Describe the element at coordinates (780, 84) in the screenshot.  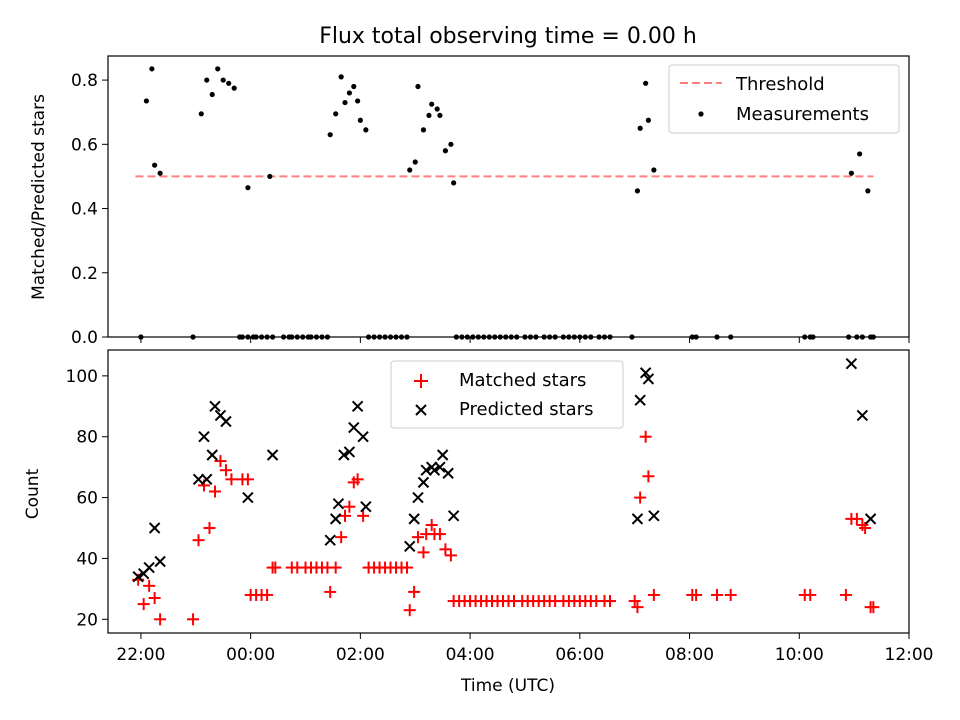
I see `threshold-legend-label: Threshold` at that location.